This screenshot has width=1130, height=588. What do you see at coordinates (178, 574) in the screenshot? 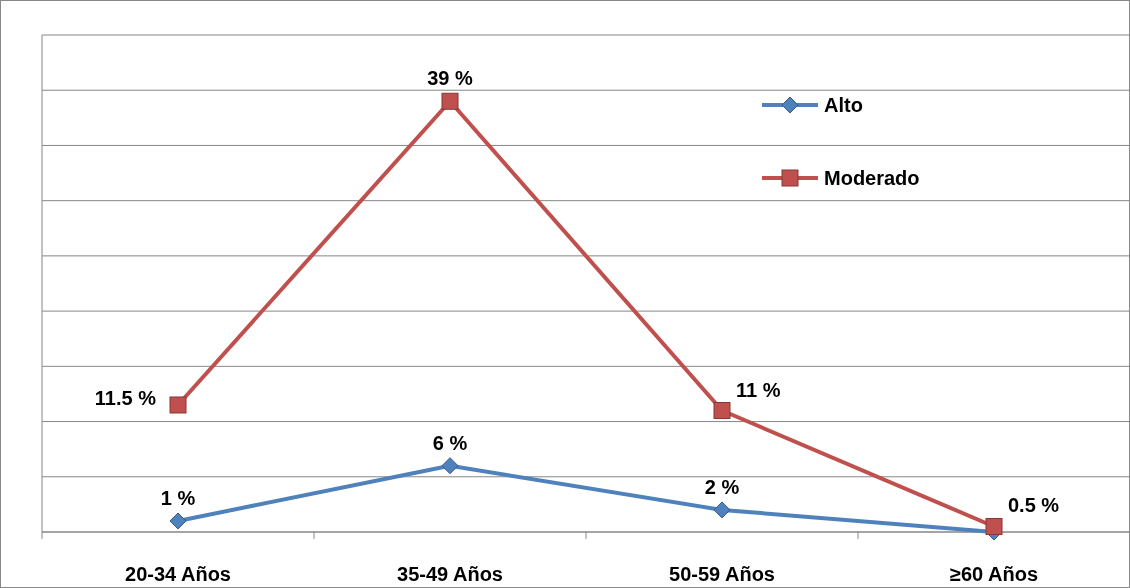
I see `x-tick-label: 20-34 Años` at bounding box center [178, 574].